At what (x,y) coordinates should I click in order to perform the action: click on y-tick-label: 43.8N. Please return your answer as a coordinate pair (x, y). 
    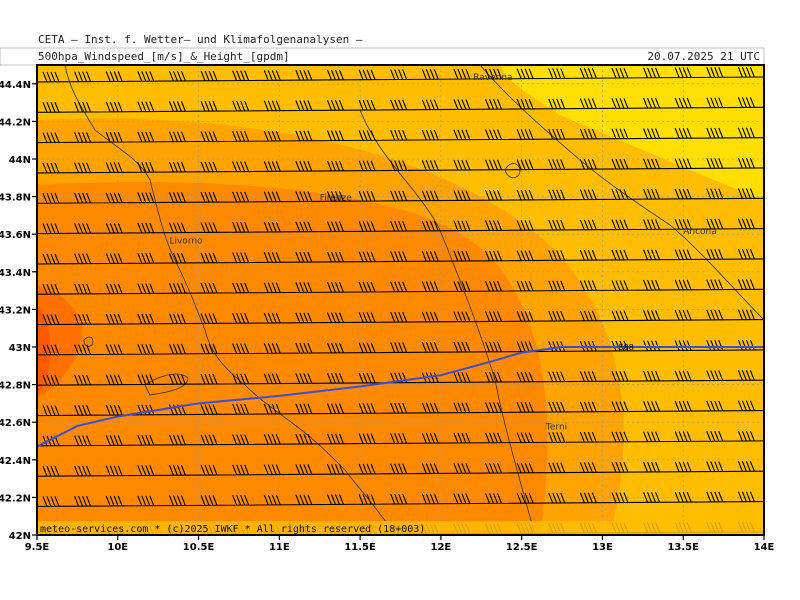
    Looking at the image, I should click on (15, 198).